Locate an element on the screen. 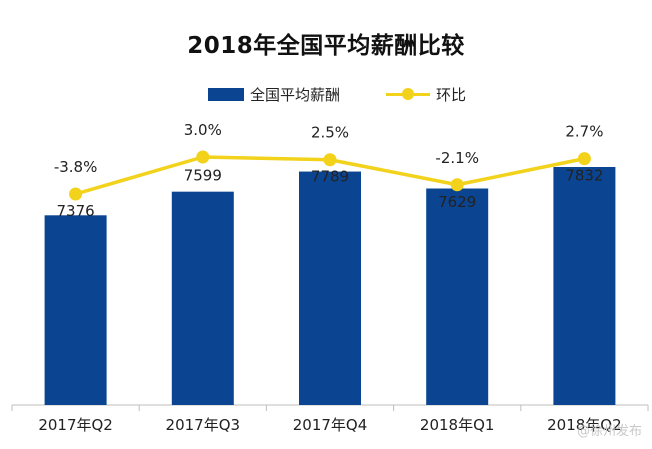 The image size is (652, 449). x-category-label: 2017年Q4 is located at coordinates (330, 425).